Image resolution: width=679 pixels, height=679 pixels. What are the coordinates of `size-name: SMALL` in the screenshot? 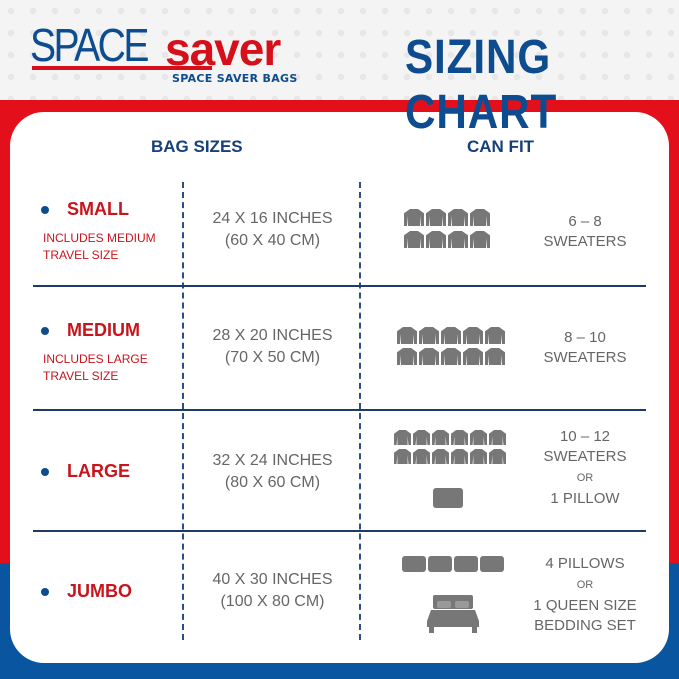 It's located at (98, 209).